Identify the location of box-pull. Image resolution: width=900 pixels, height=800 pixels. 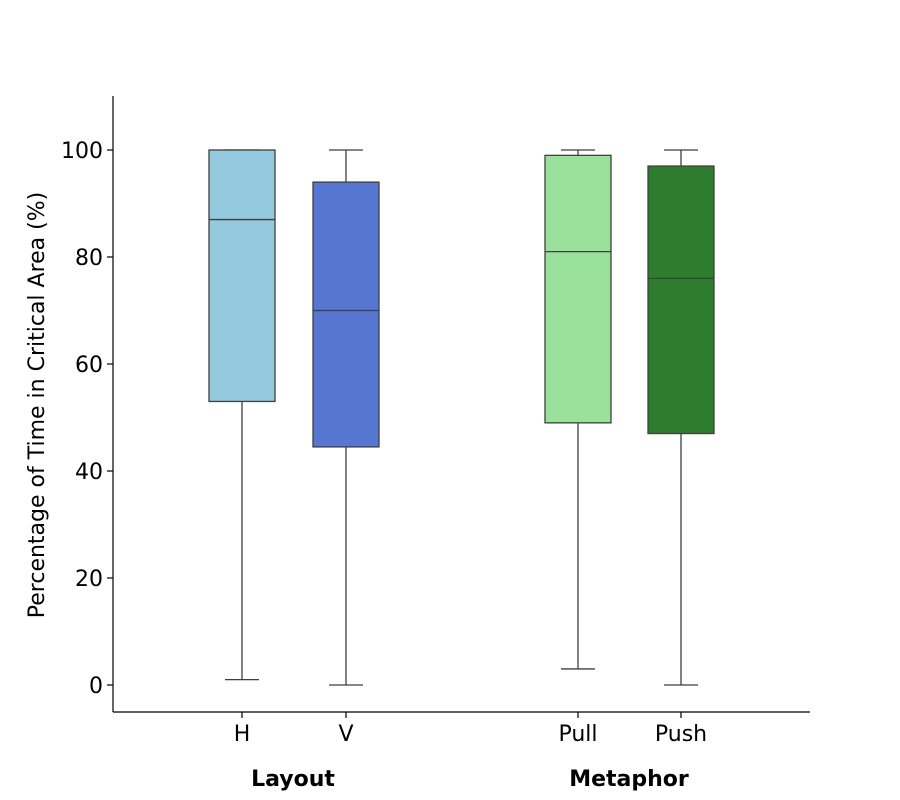
(578, 409).